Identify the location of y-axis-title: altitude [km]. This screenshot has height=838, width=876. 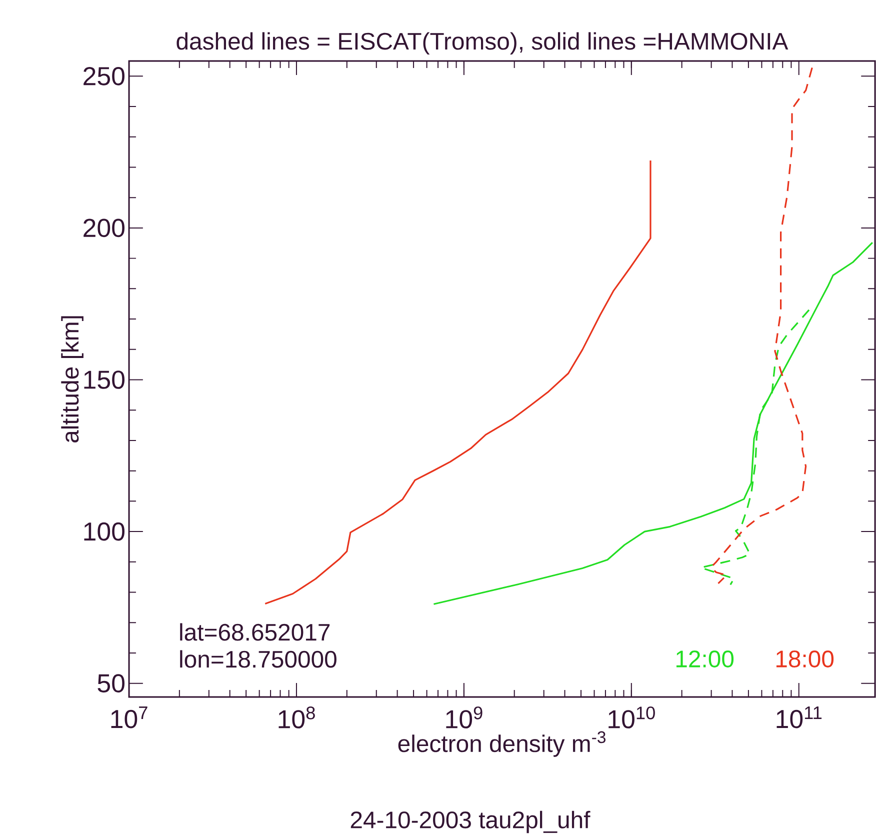
(72, 379).